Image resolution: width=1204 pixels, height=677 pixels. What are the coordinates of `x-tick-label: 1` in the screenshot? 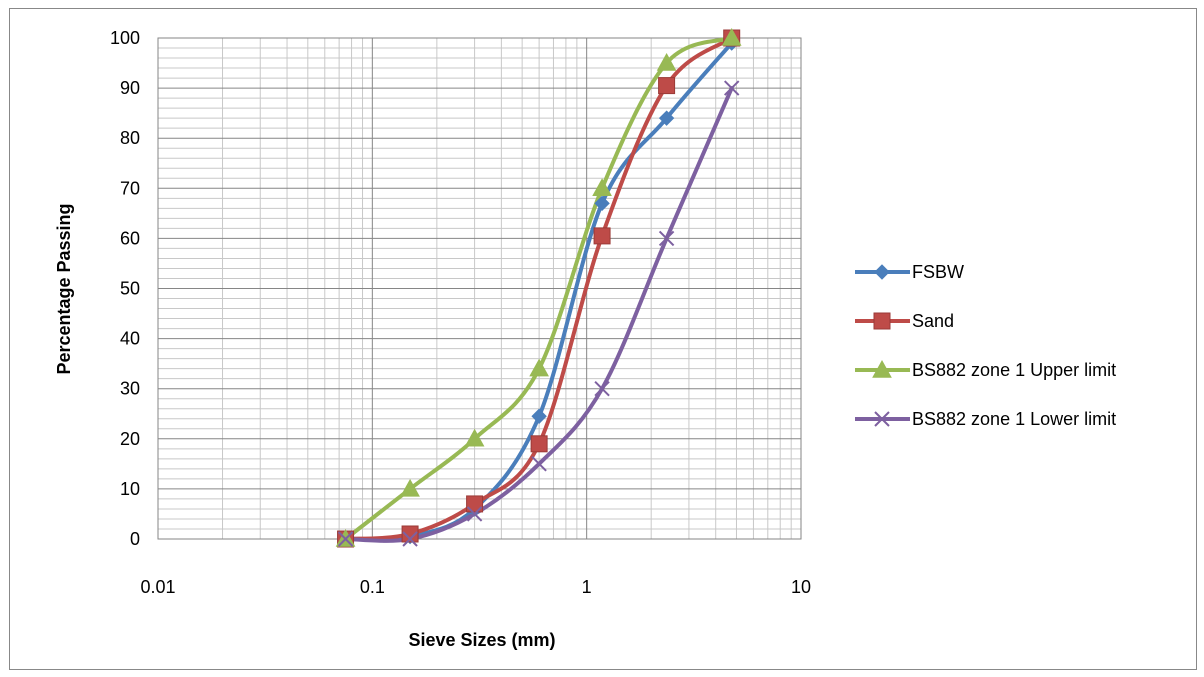 It's located at (587, 587).